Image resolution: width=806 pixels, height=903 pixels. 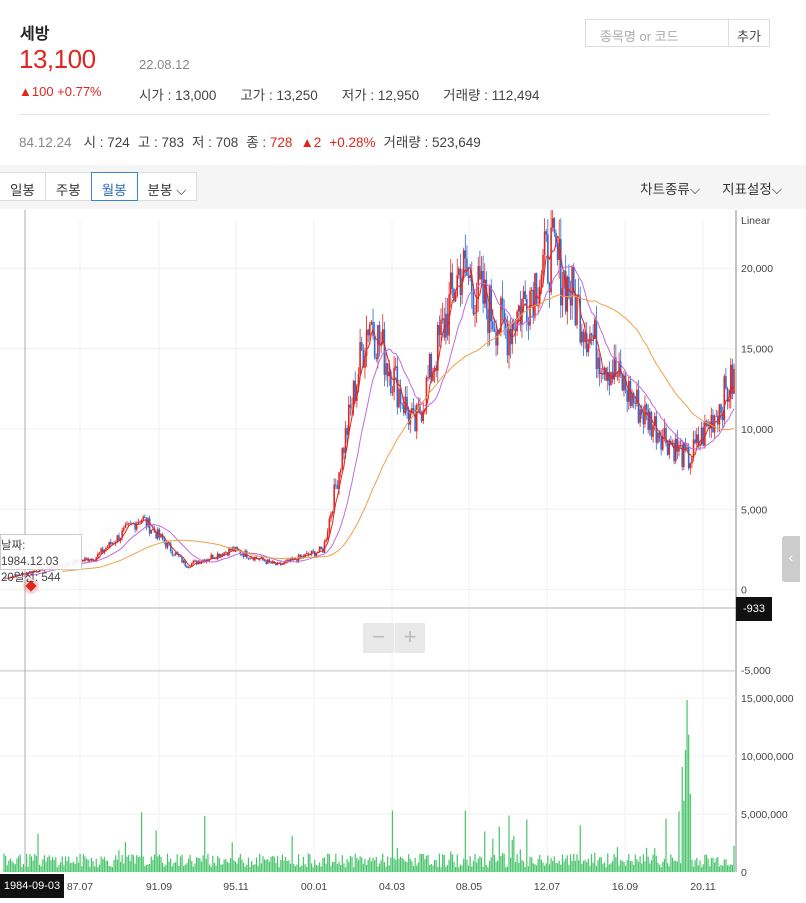 I want to click on tab-weekly: 주봉, so click(x=68, y=186).